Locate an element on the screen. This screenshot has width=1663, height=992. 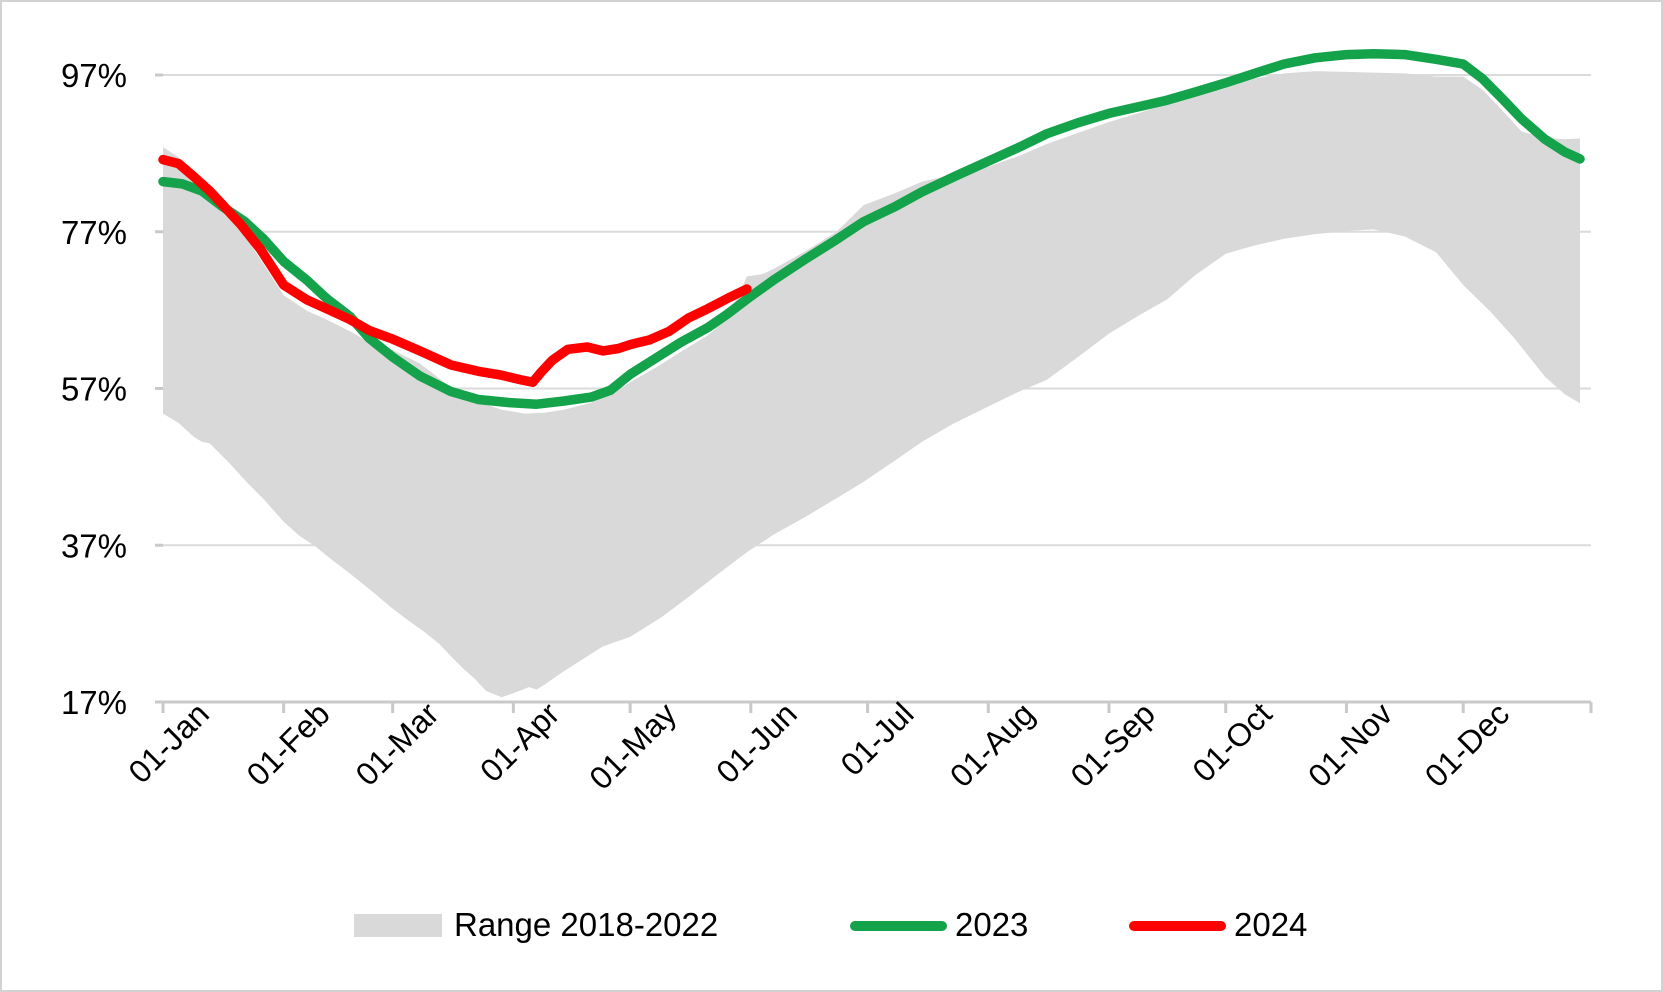
x-axis-label-01-May: 01-May is located at coordinates (632, 745).